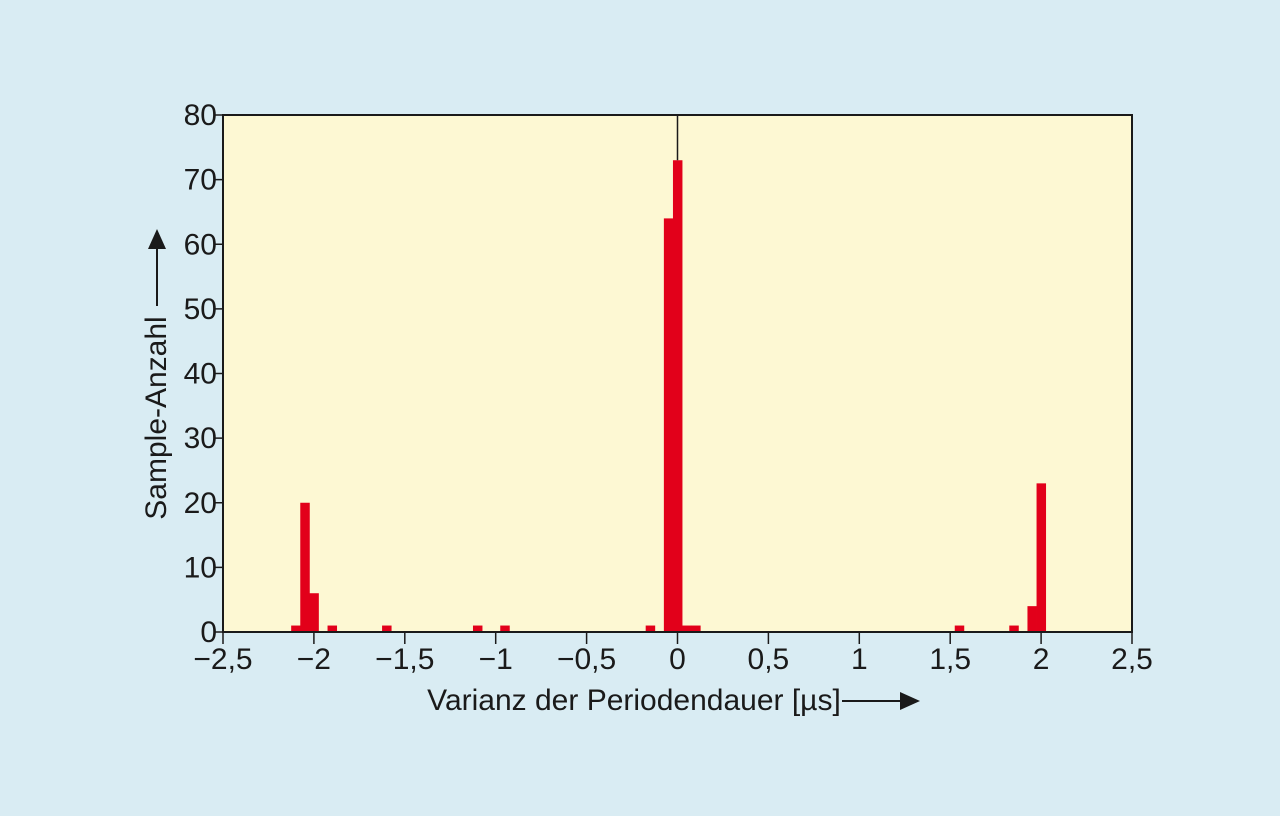 The image size is (1280, 816). Describe the element at coordinates (496, 659) in the screenshot. I see `x-tick-label: −1` at that location.